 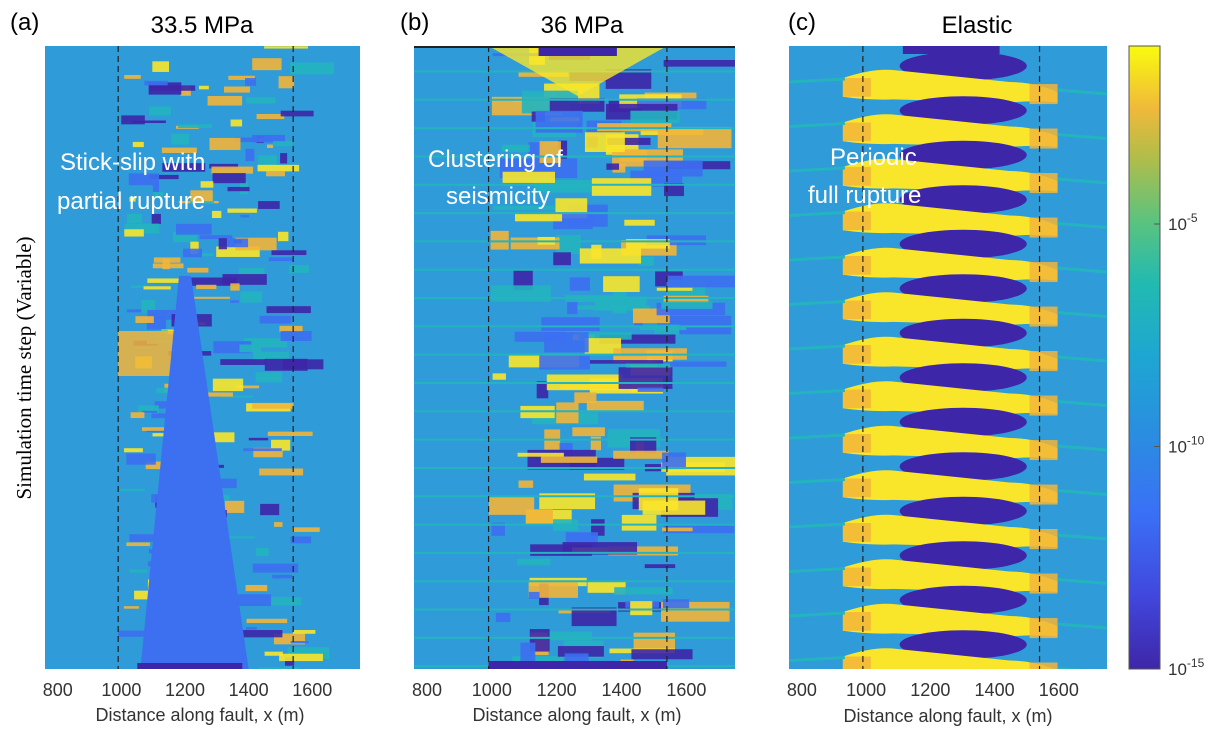 I want to click on panel-a-x-ticks: 800 1000 1200 1400 1600, so click(x=188, y=690).